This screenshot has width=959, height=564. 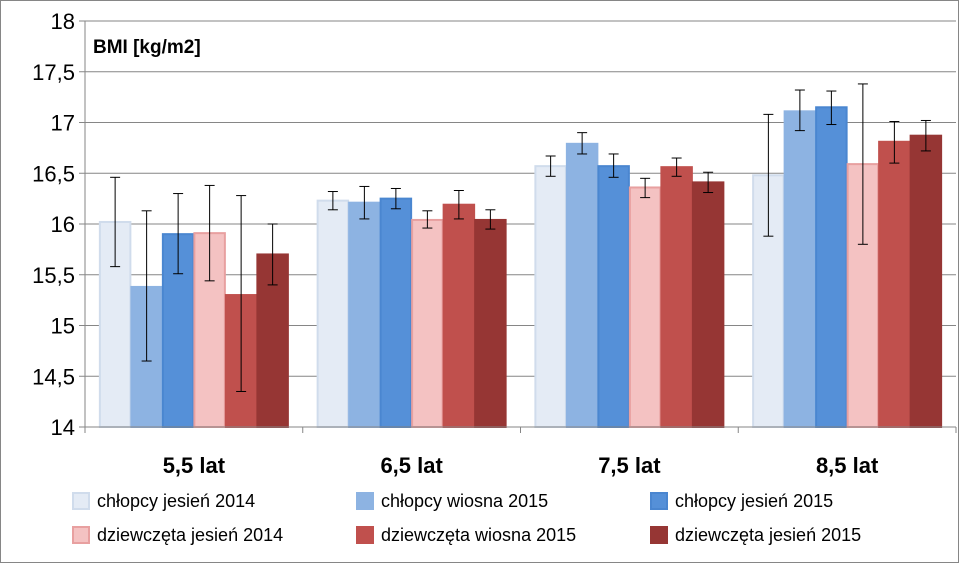 What do you see at coordinates (754, 501) in the screenshot?
I see `legend-label: chłopcy jesień 2015` at bounding box center [754, 501].